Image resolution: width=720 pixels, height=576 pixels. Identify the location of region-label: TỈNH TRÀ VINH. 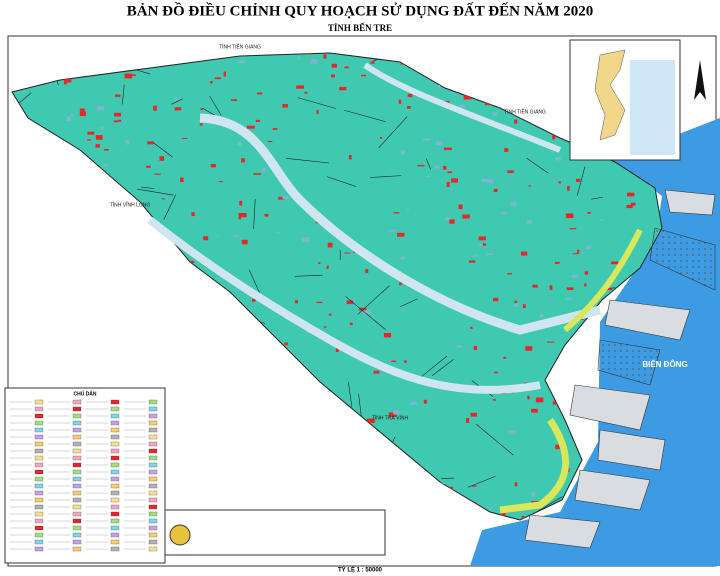
(390, 417).